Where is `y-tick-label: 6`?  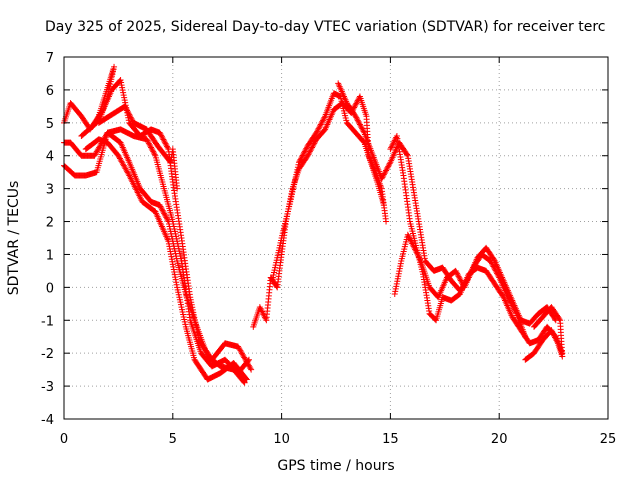
y-tick-label: 6 is located at coordinates (50, 91).